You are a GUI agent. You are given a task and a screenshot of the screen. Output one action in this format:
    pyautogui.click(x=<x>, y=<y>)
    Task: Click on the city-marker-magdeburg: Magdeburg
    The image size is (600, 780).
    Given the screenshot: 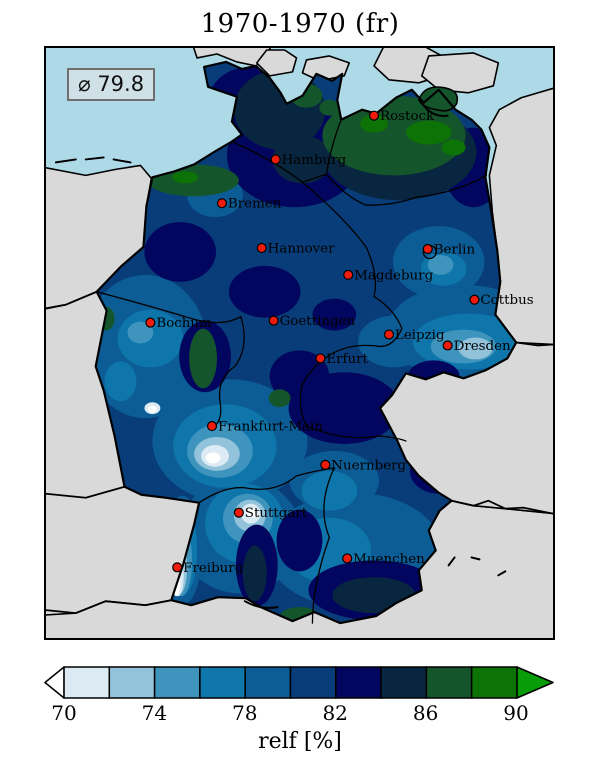 What is the action you would take?
    pyautogui.click(x=388, y=275)
    